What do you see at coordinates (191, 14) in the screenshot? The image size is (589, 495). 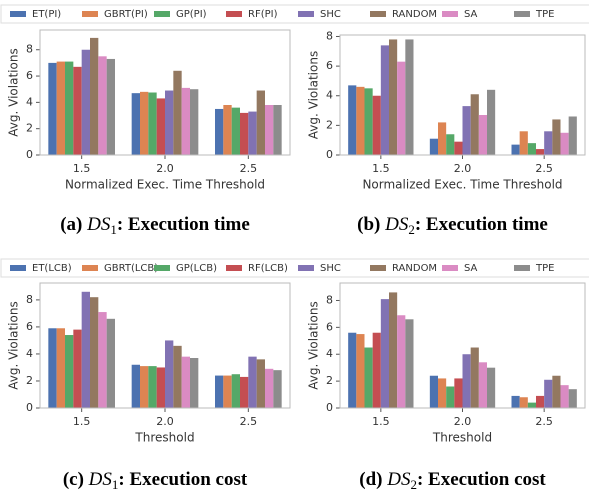 I see `legend-label: GP(PI)` at bounding box center [191, 14].